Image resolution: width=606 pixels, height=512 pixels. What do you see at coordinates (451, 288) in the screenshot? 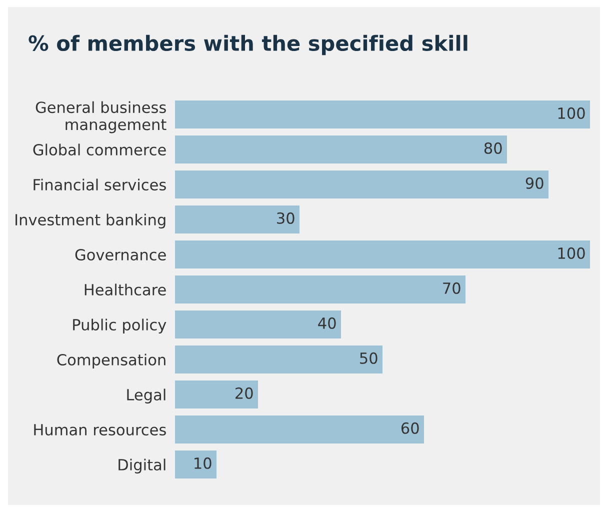
I see `data-label: 70` at bounding box center [451, 288].